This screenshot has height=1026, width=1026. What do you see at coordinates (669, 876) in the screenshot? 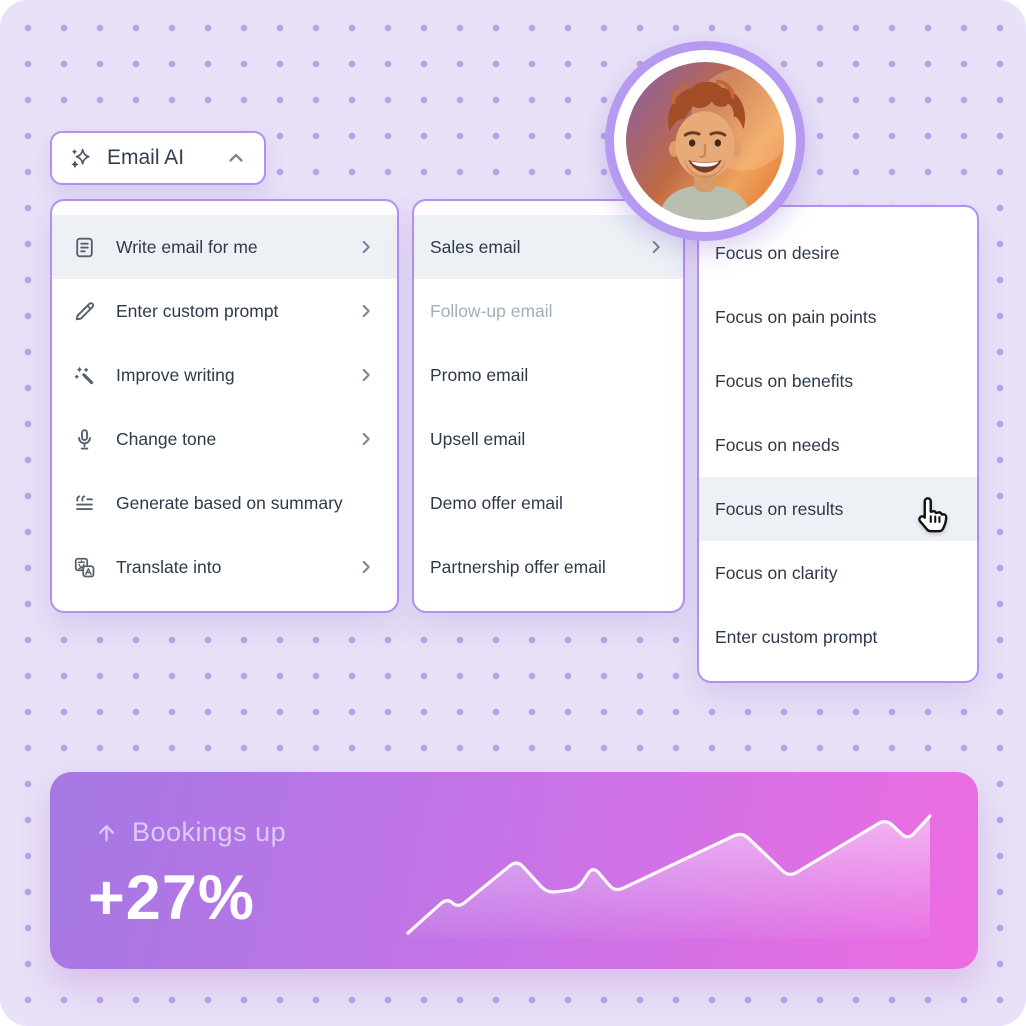
I see `bookings-trend-chart` at bounding box center [669, 876].